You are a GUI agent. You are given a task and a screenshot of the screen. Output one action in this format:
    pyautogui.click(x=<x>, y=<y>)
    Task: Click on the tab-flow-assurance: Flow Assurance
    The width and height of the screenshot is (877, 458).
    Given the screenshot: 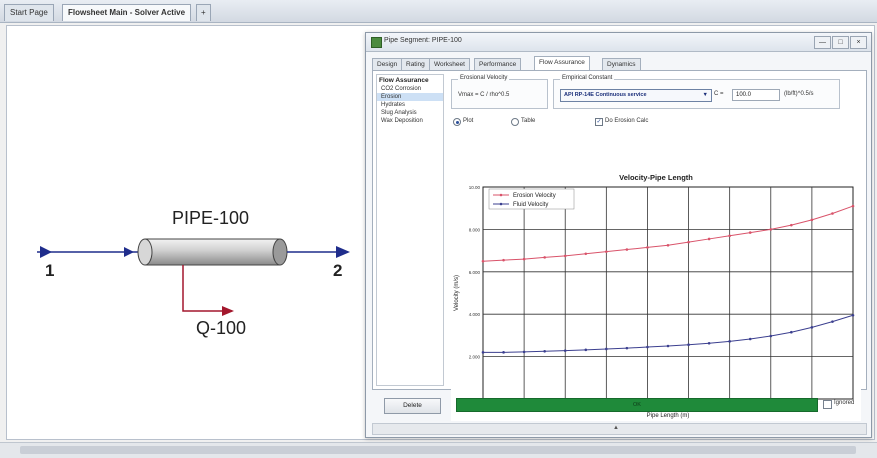 What is the action you would take?
    pyautogui.click(x=562, y=63)
    